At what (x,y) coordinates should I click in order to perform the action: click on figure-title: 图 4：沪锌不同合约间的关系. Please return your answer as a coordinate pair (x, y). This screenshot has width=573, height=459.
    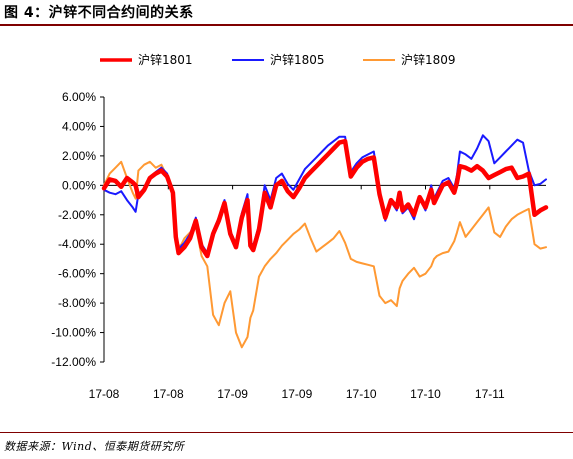
    Looking at the image, I should click on (99, 13).